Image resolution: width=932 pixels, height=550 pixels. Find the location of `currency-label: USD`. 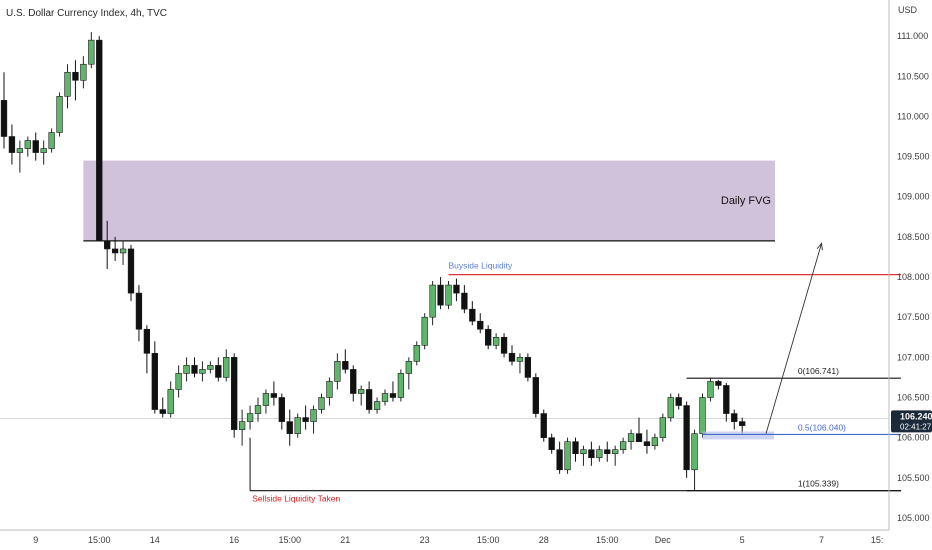

currency-label: USD is located at coordinates (908, 10).